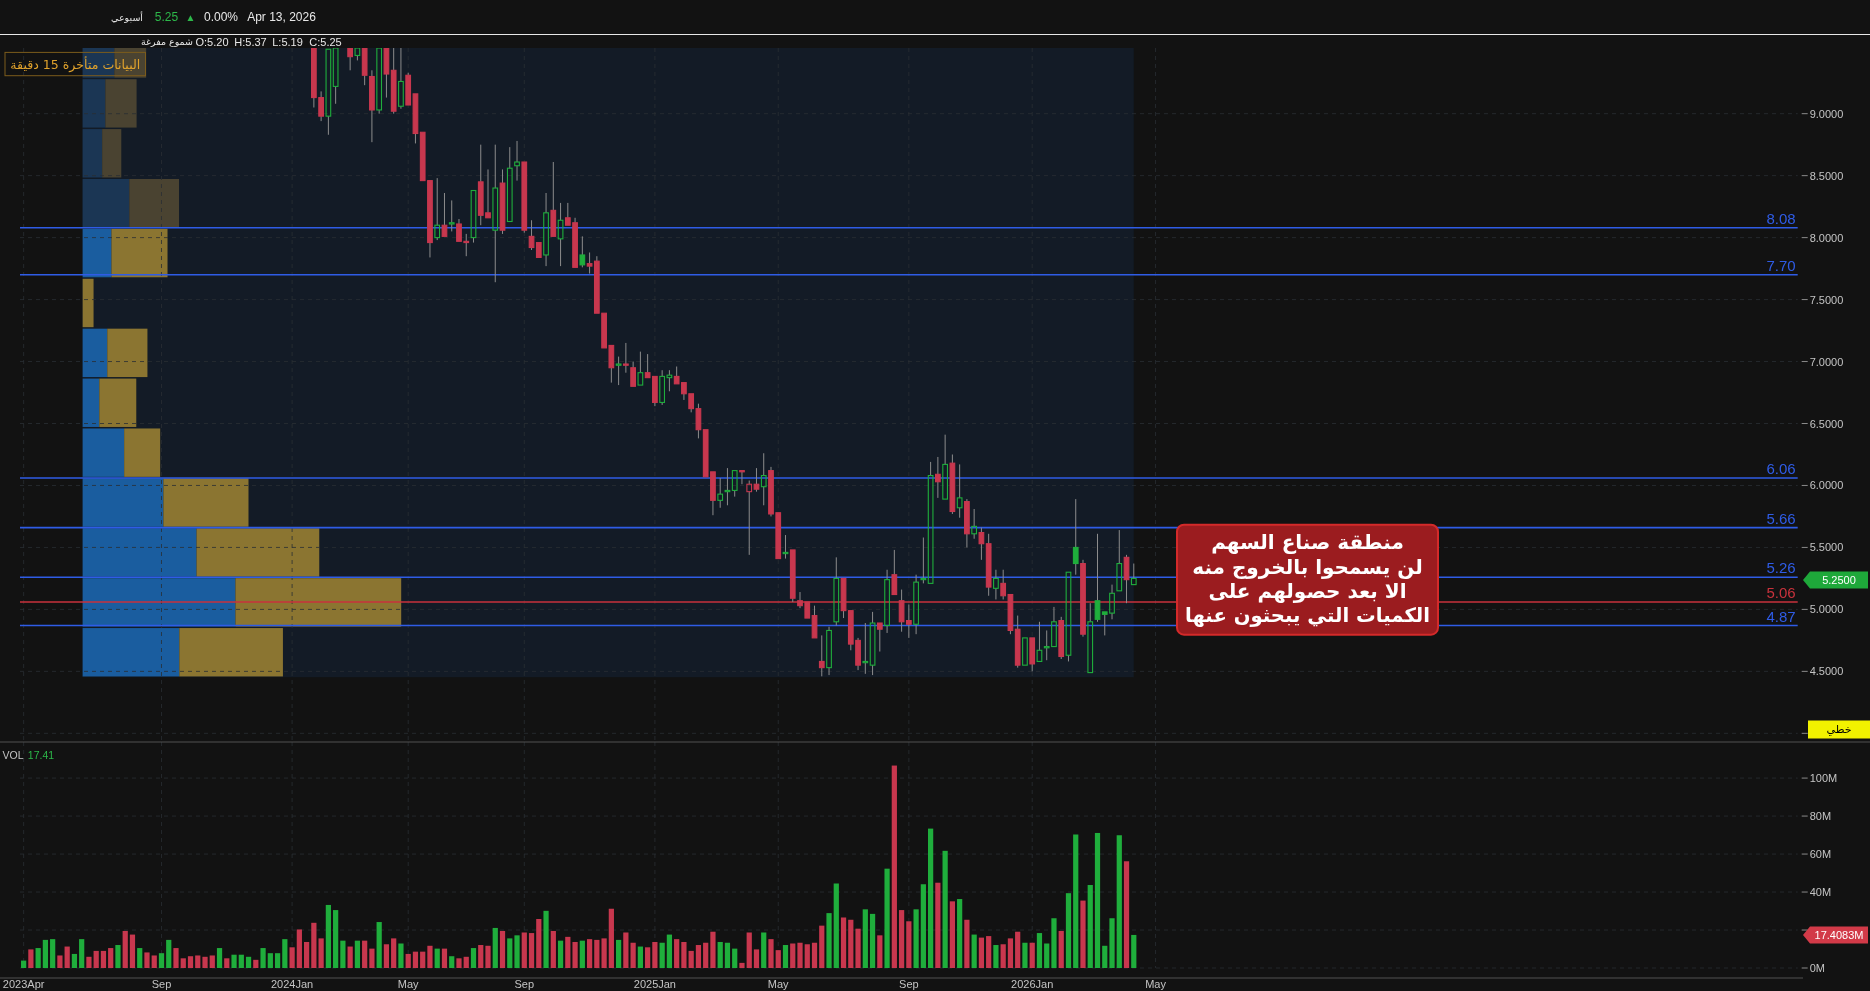  Describe the element at coordinates (1820, 854) in the screenshot. I see `y-tick-label: 60M` at that location.